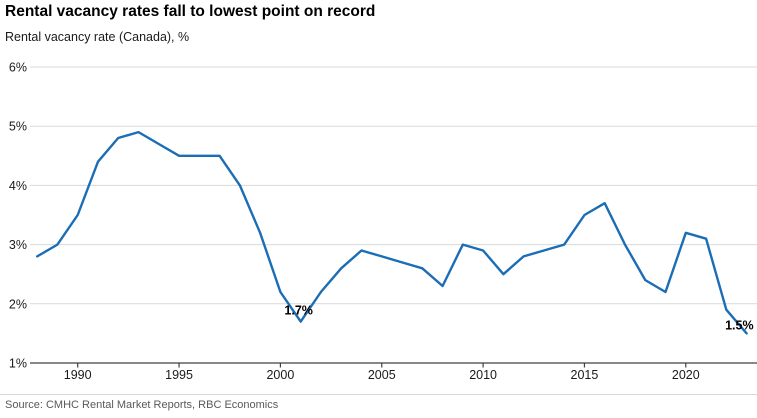 This screenshot has height=418, width=757. Describe the element at coordinates (78, 375) in the screenshot. I see `x-axis-label: 1990` at that location.